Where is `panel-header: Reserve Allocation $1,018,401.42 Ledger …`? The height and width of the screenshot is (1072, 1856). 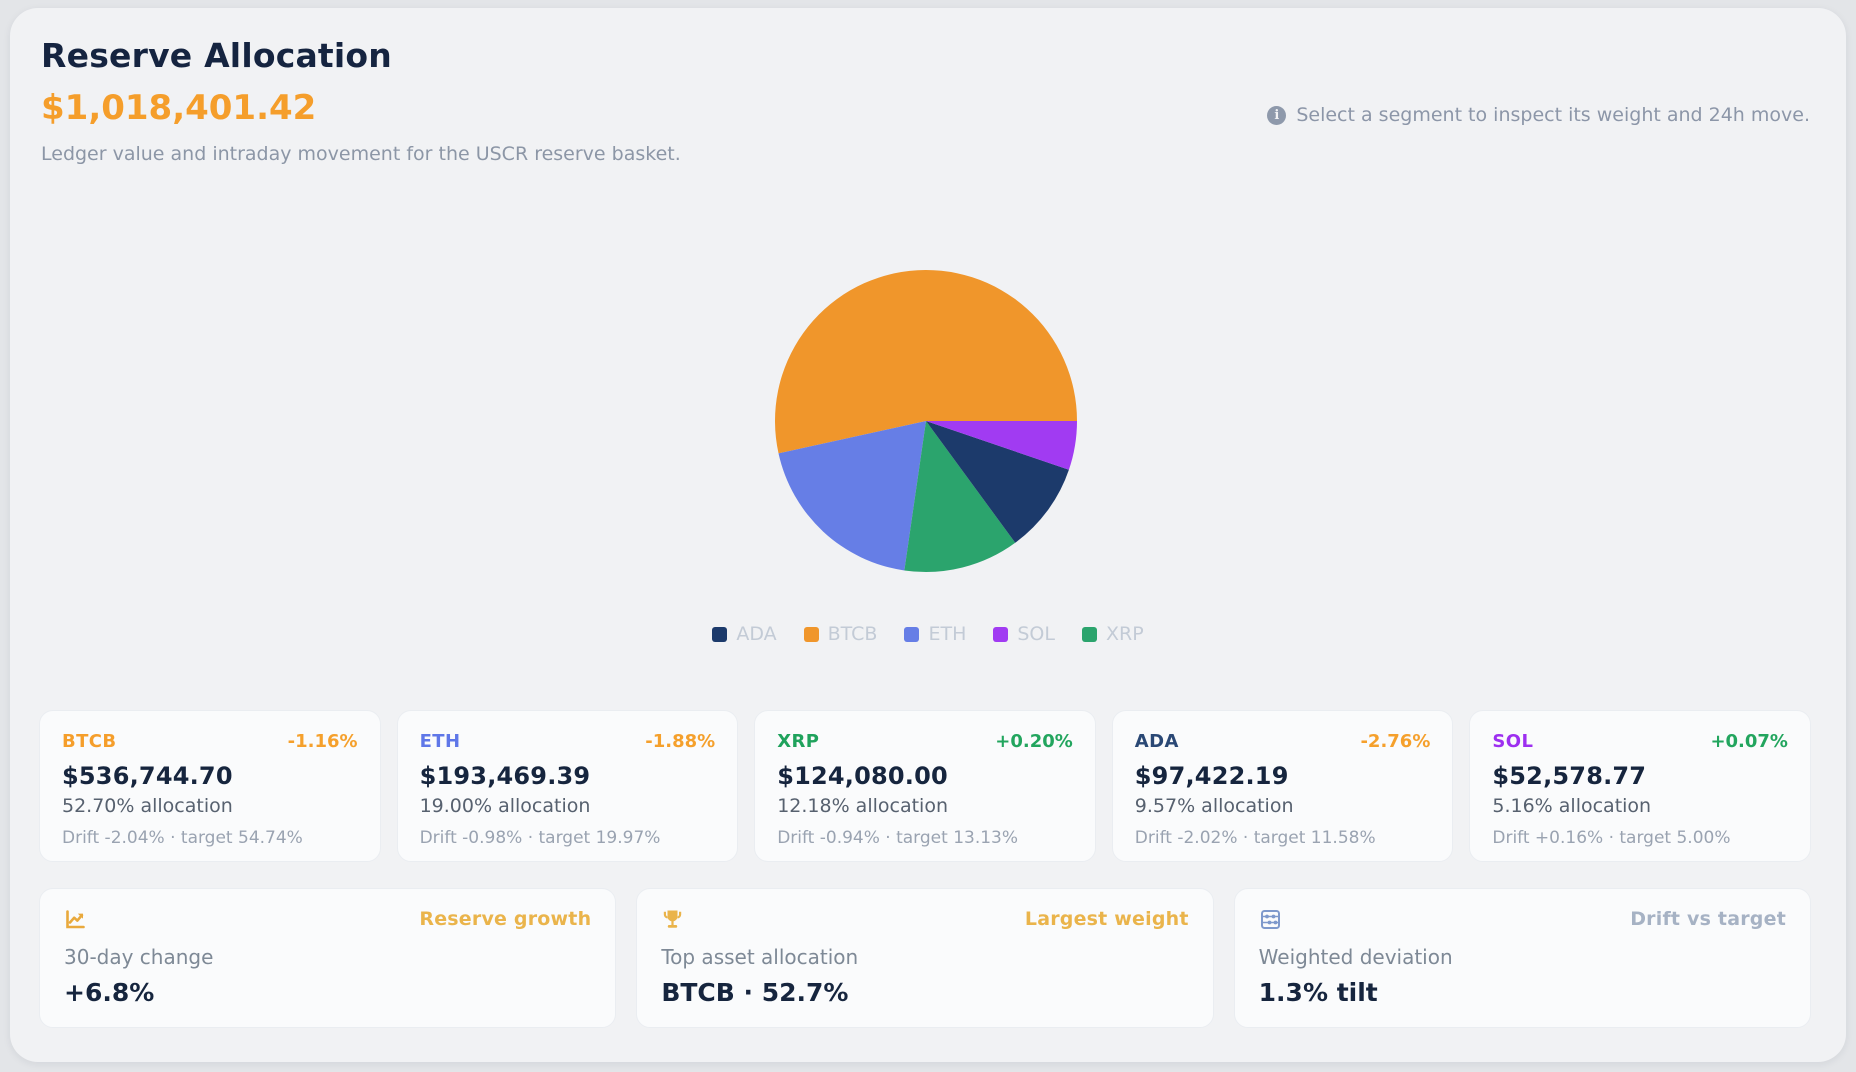
panel-header: Reserve Allocation $1,018,401.42 Ledger … is located at coordinates (361, 100).